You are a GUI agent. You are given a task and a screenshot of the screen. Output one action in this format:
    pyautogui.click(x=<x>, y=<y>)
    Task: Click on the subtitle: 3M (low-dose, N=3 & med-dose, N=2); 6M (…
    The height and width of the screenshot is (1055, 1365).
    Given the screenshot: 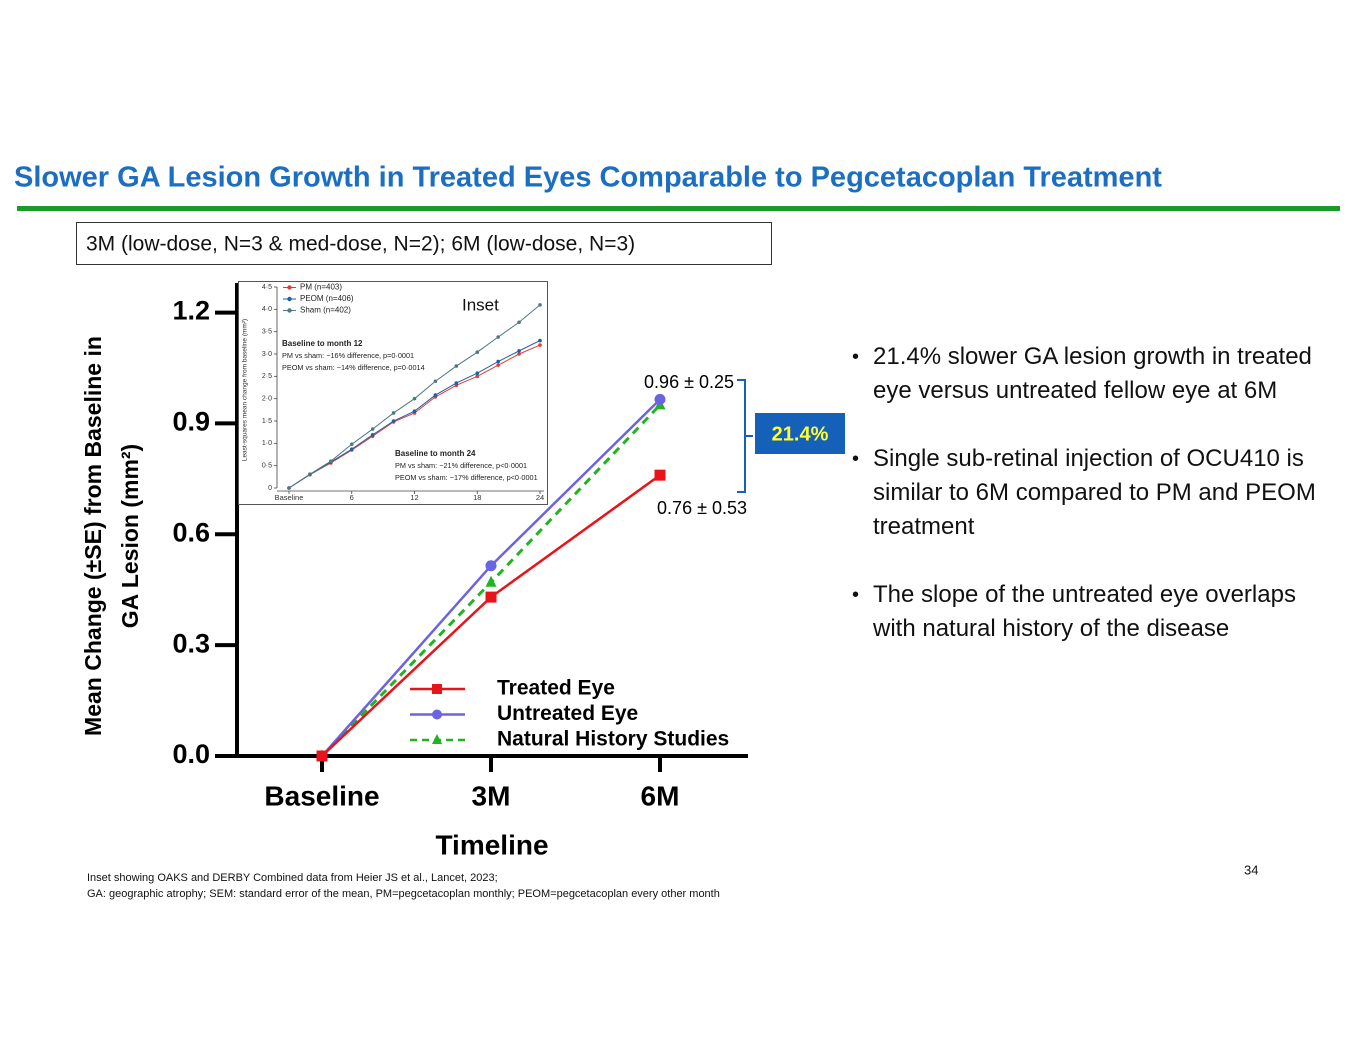 What is the action you would take?
    pyautogui.click(x=360, y=244)
    